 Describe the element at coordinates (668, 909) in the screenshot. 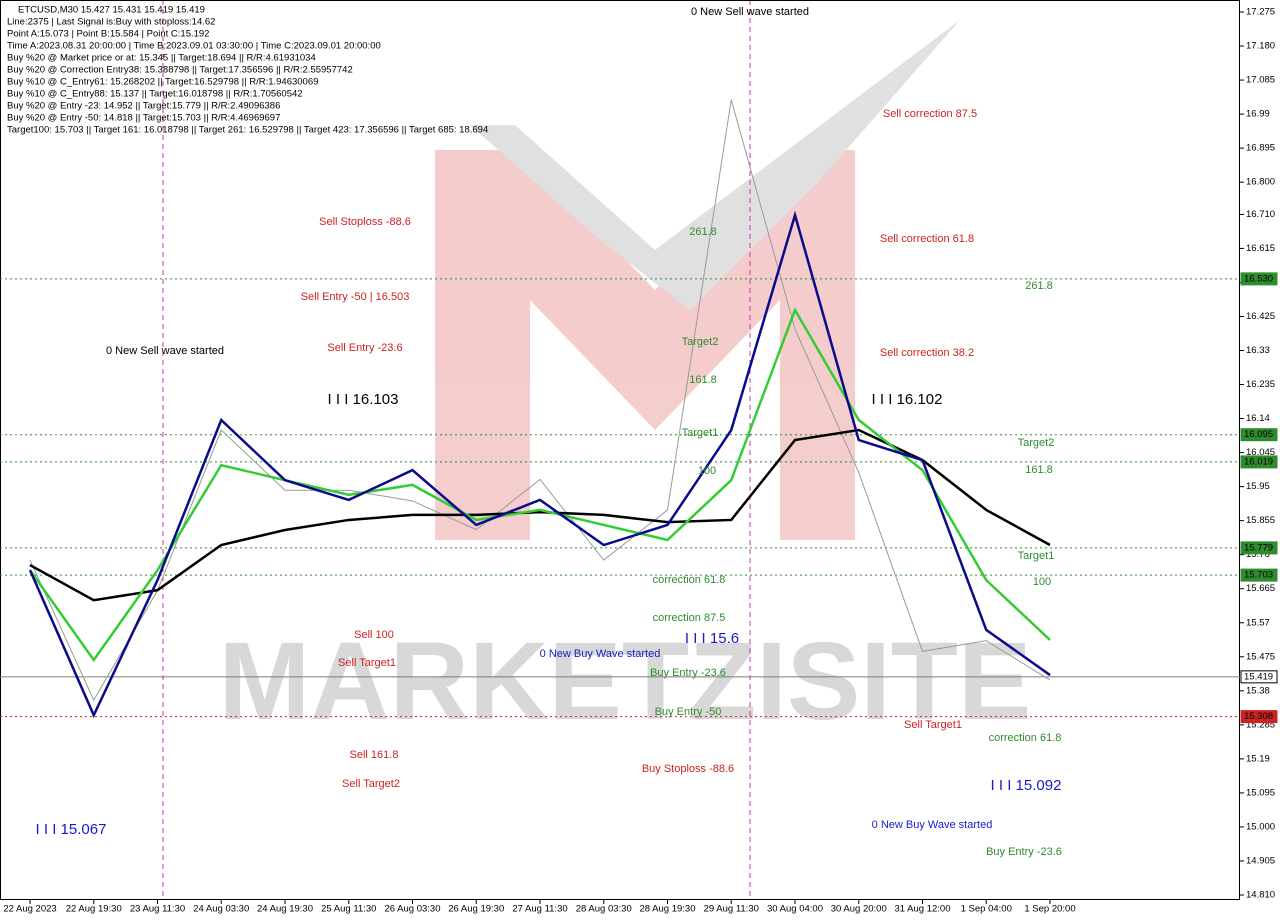

I see `x-tick-label: 28 Aug 19:30` at that location.